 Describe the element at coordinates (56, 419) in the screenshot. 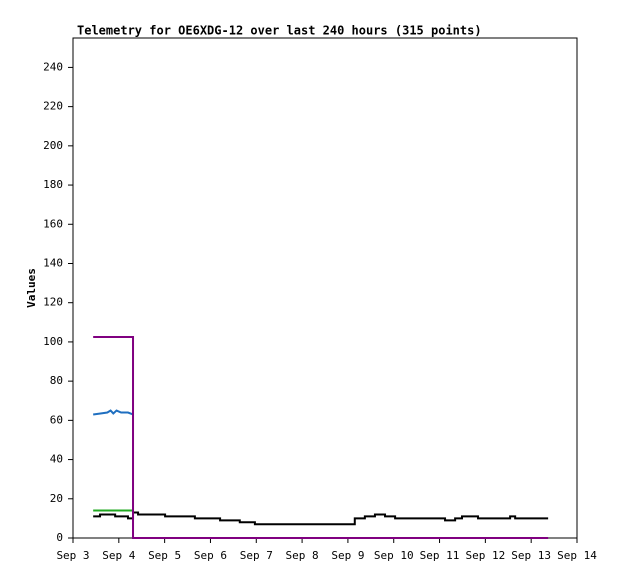

I see `y-tick-label: 60` at that location.